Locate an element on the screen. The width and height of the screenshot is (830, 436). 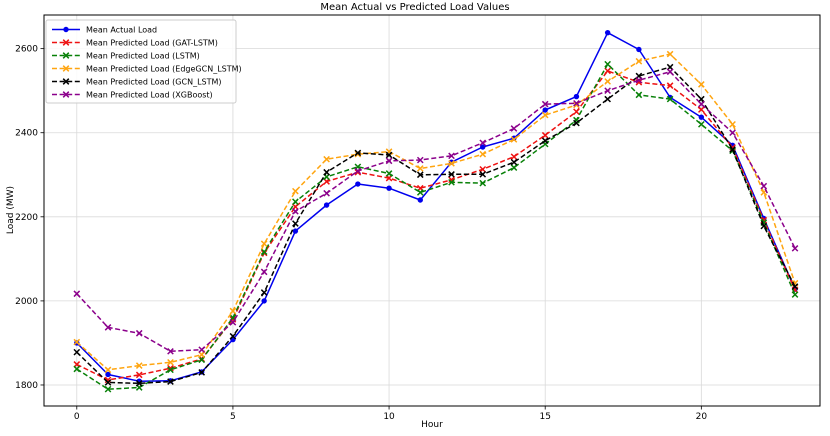
x-axis-label: Hour is located at coordinates (432, 425).